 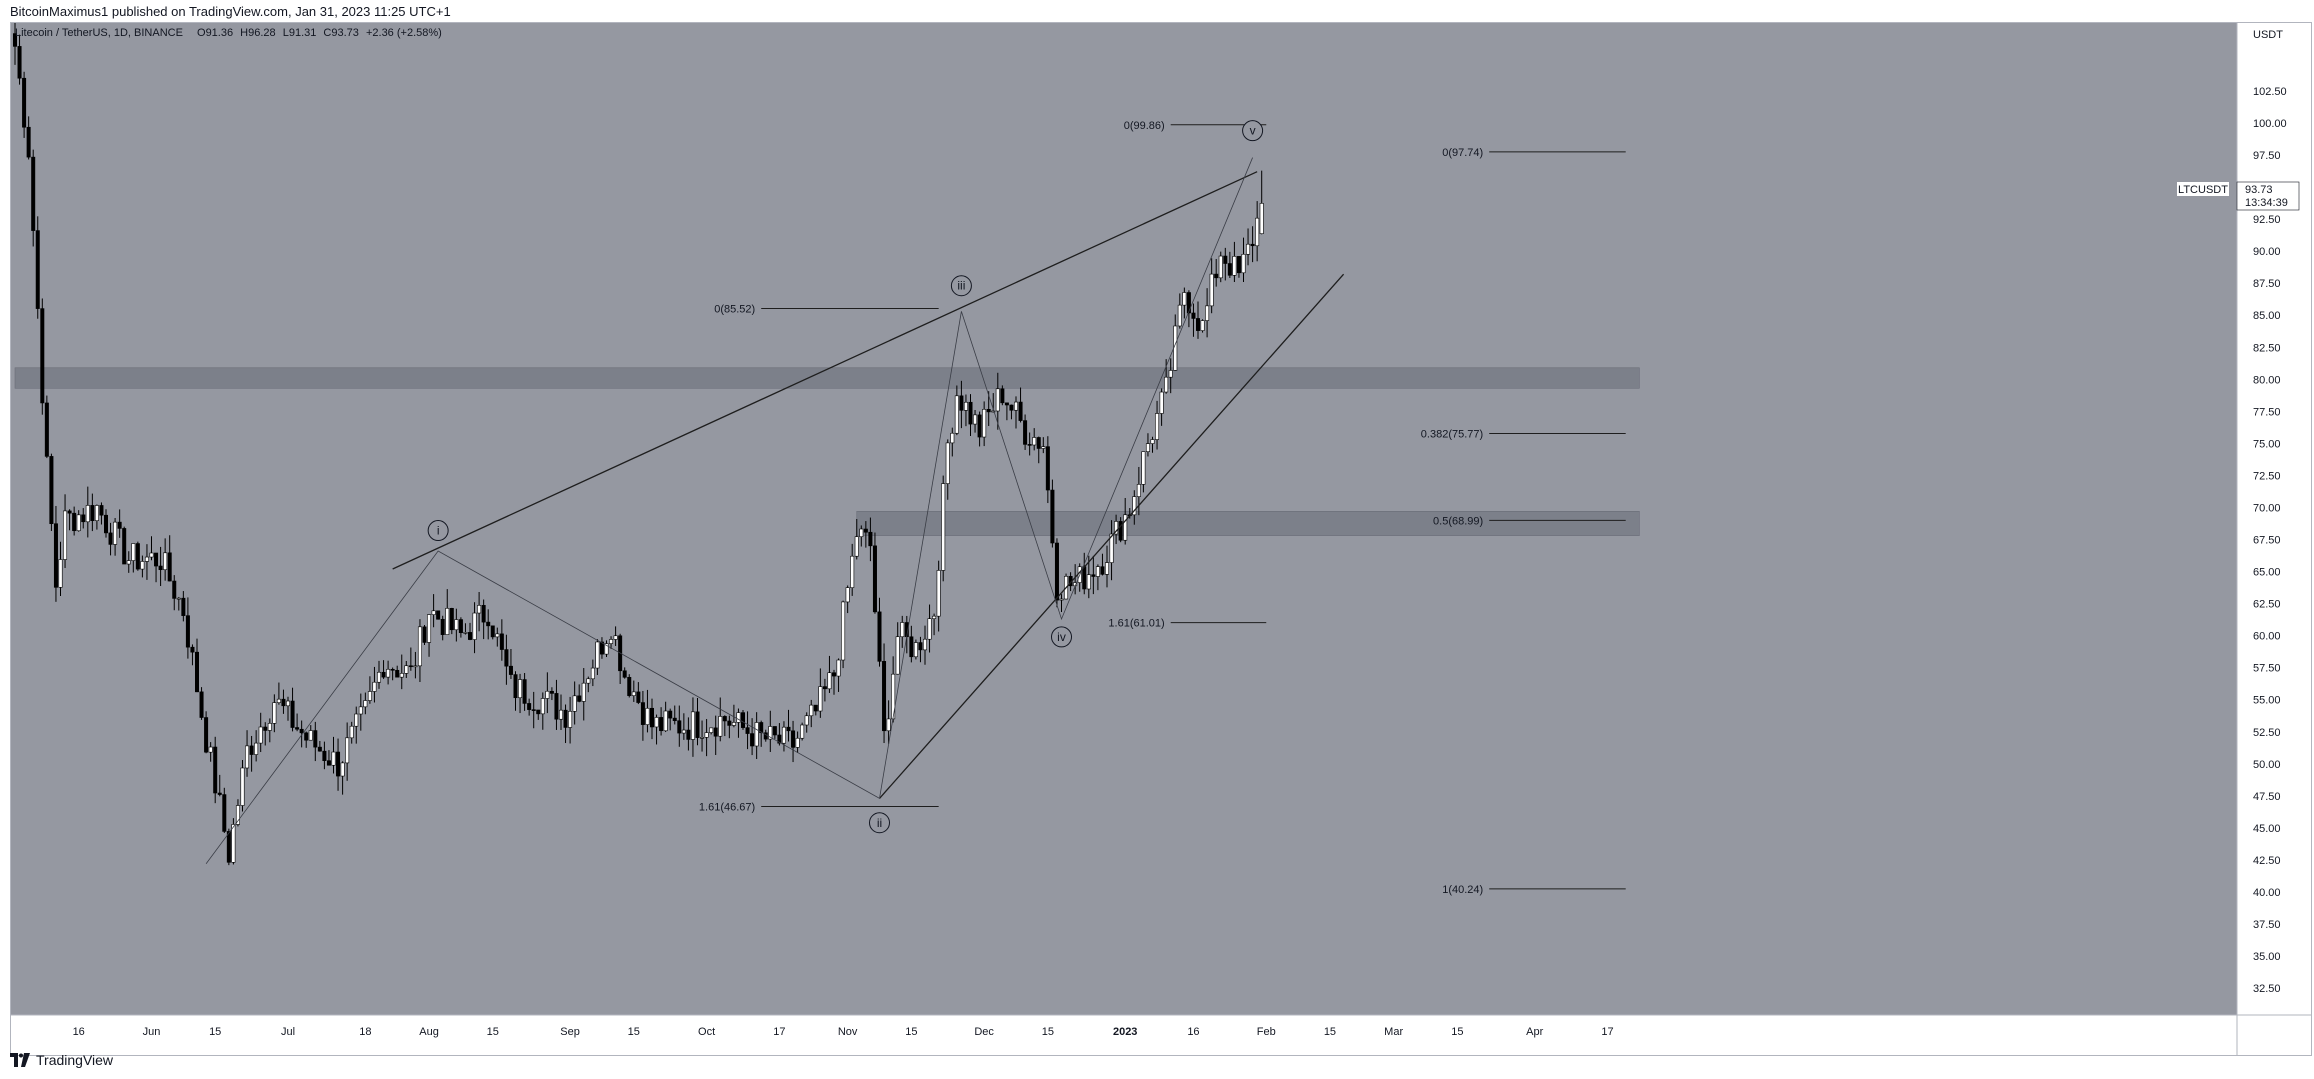 What do you see at coordinates (848, 1032) in the screenshot?
I see `x-tick-label: Nov` at bounding box center [848, 1032].